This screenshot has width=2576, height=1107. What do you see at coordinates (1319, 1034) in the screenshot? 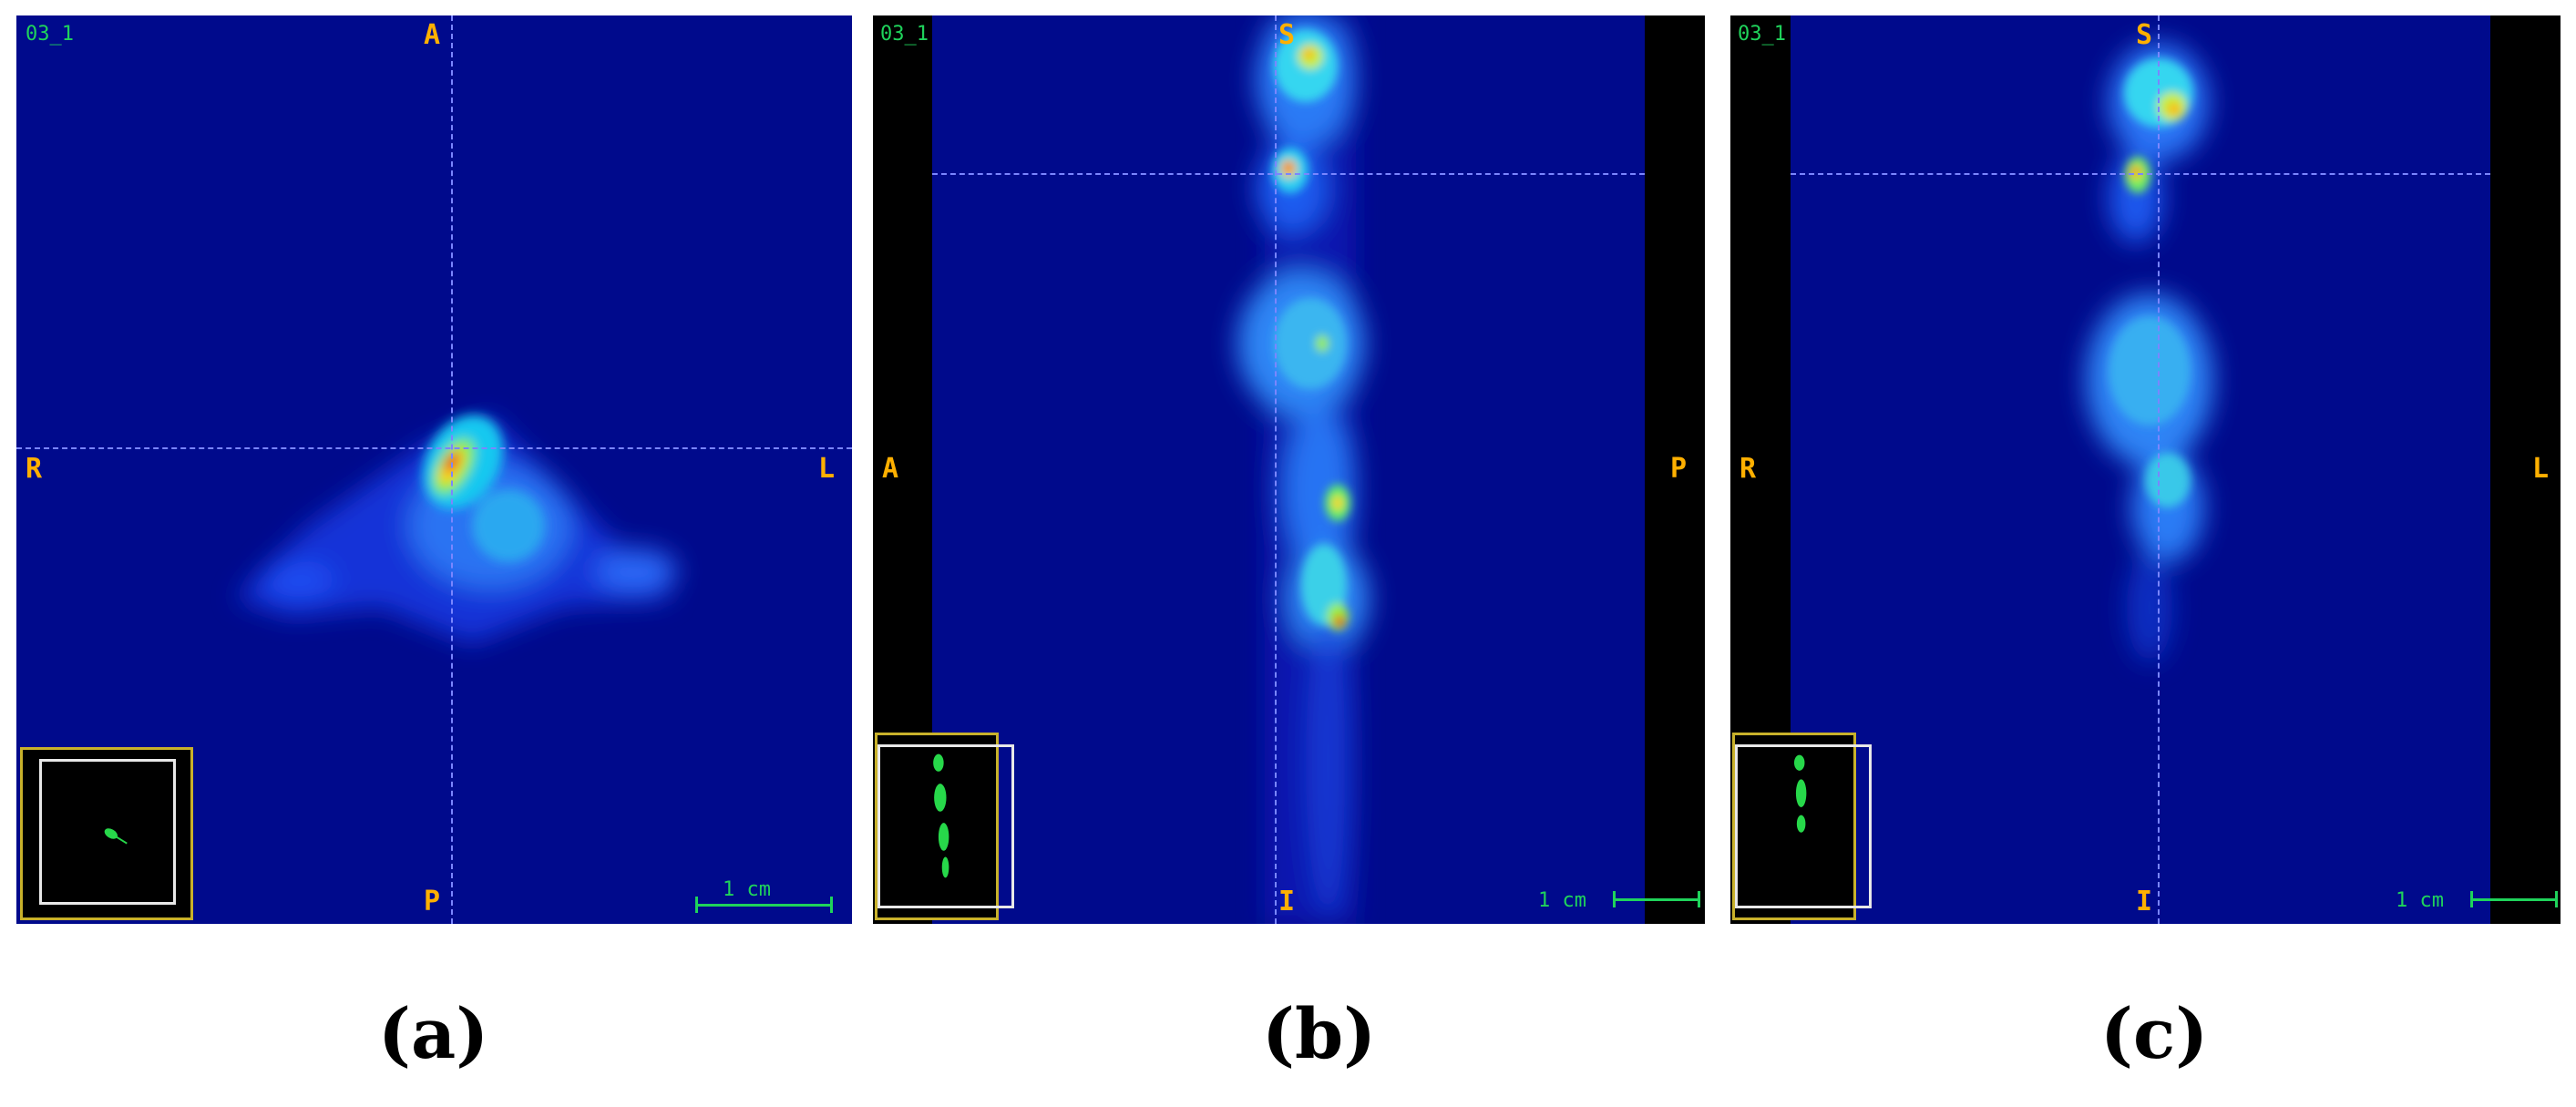
I see `panel-caption-b: (b)` at bounding box center [1319, 1034].